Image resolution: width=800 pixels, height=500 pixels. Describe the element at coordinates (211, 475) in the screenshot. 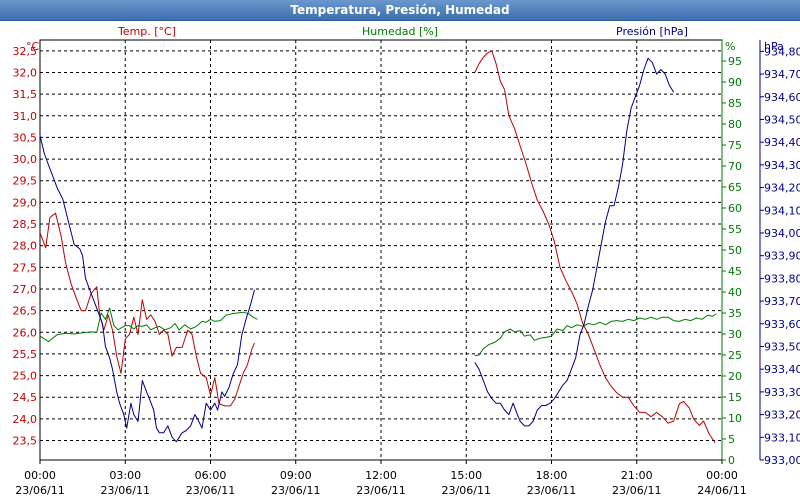

I see `x-tick-time: 06:00` at that location.